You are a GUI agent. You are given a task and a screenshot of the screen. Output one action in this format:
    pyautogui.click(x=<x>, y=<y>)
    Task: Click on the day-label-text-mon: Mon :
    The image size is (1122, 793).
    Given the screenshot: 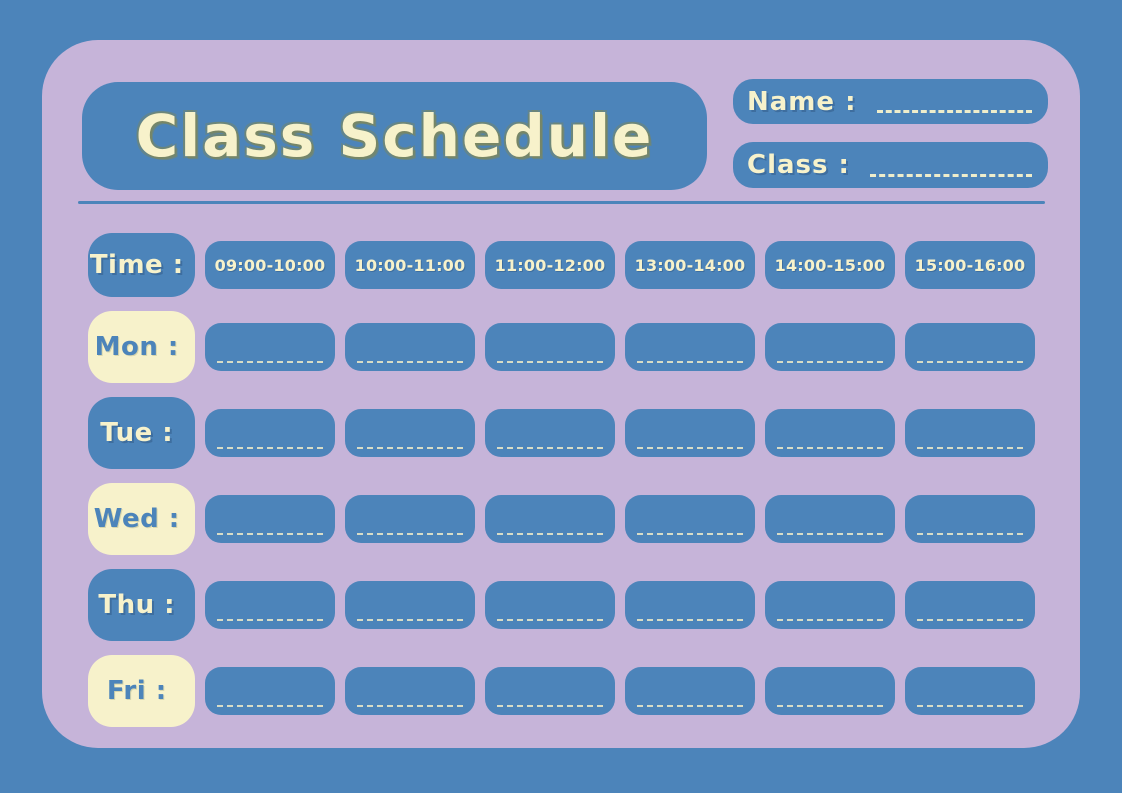 What is the action you would take?
    pyautogui.click(x=141, y=347)
    